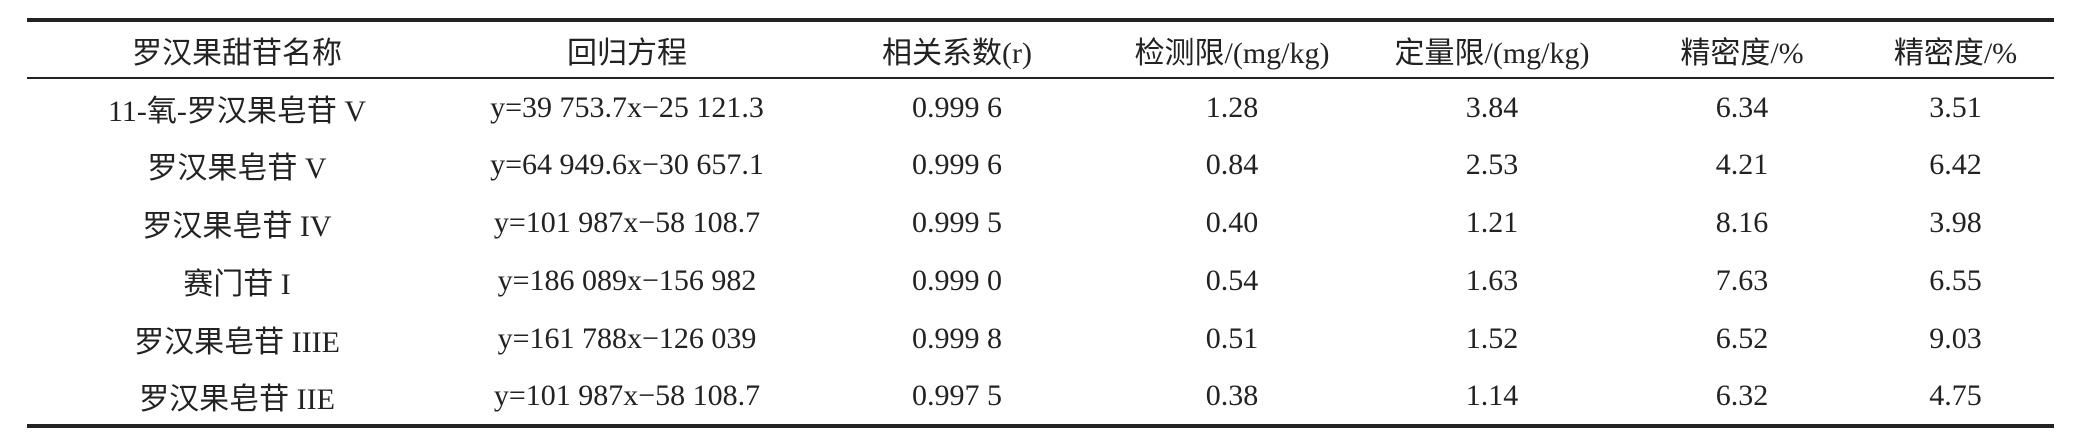  Describe the element at coordinates (1742, 280) in the screenshot. I see `table-cell: 7.63` at that location.